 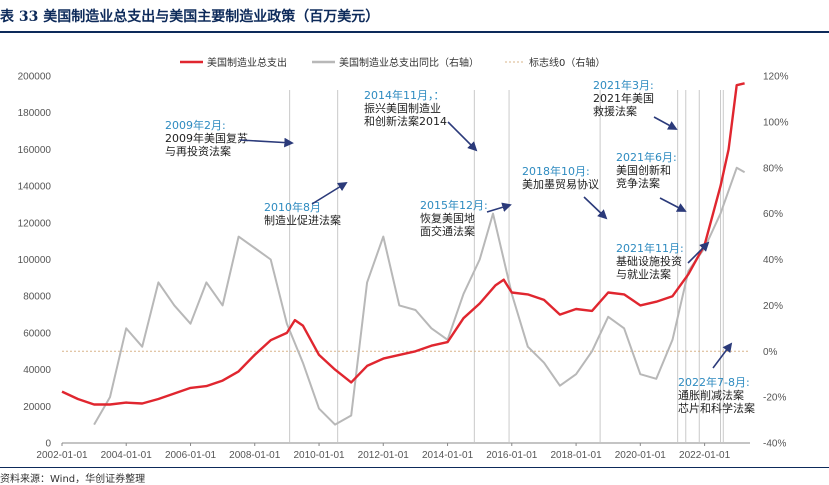 What do you see at coordinates (773, 306) in the screenshot?
I see `y-right-tick-label: 20%` at bounding box center [773, 306].